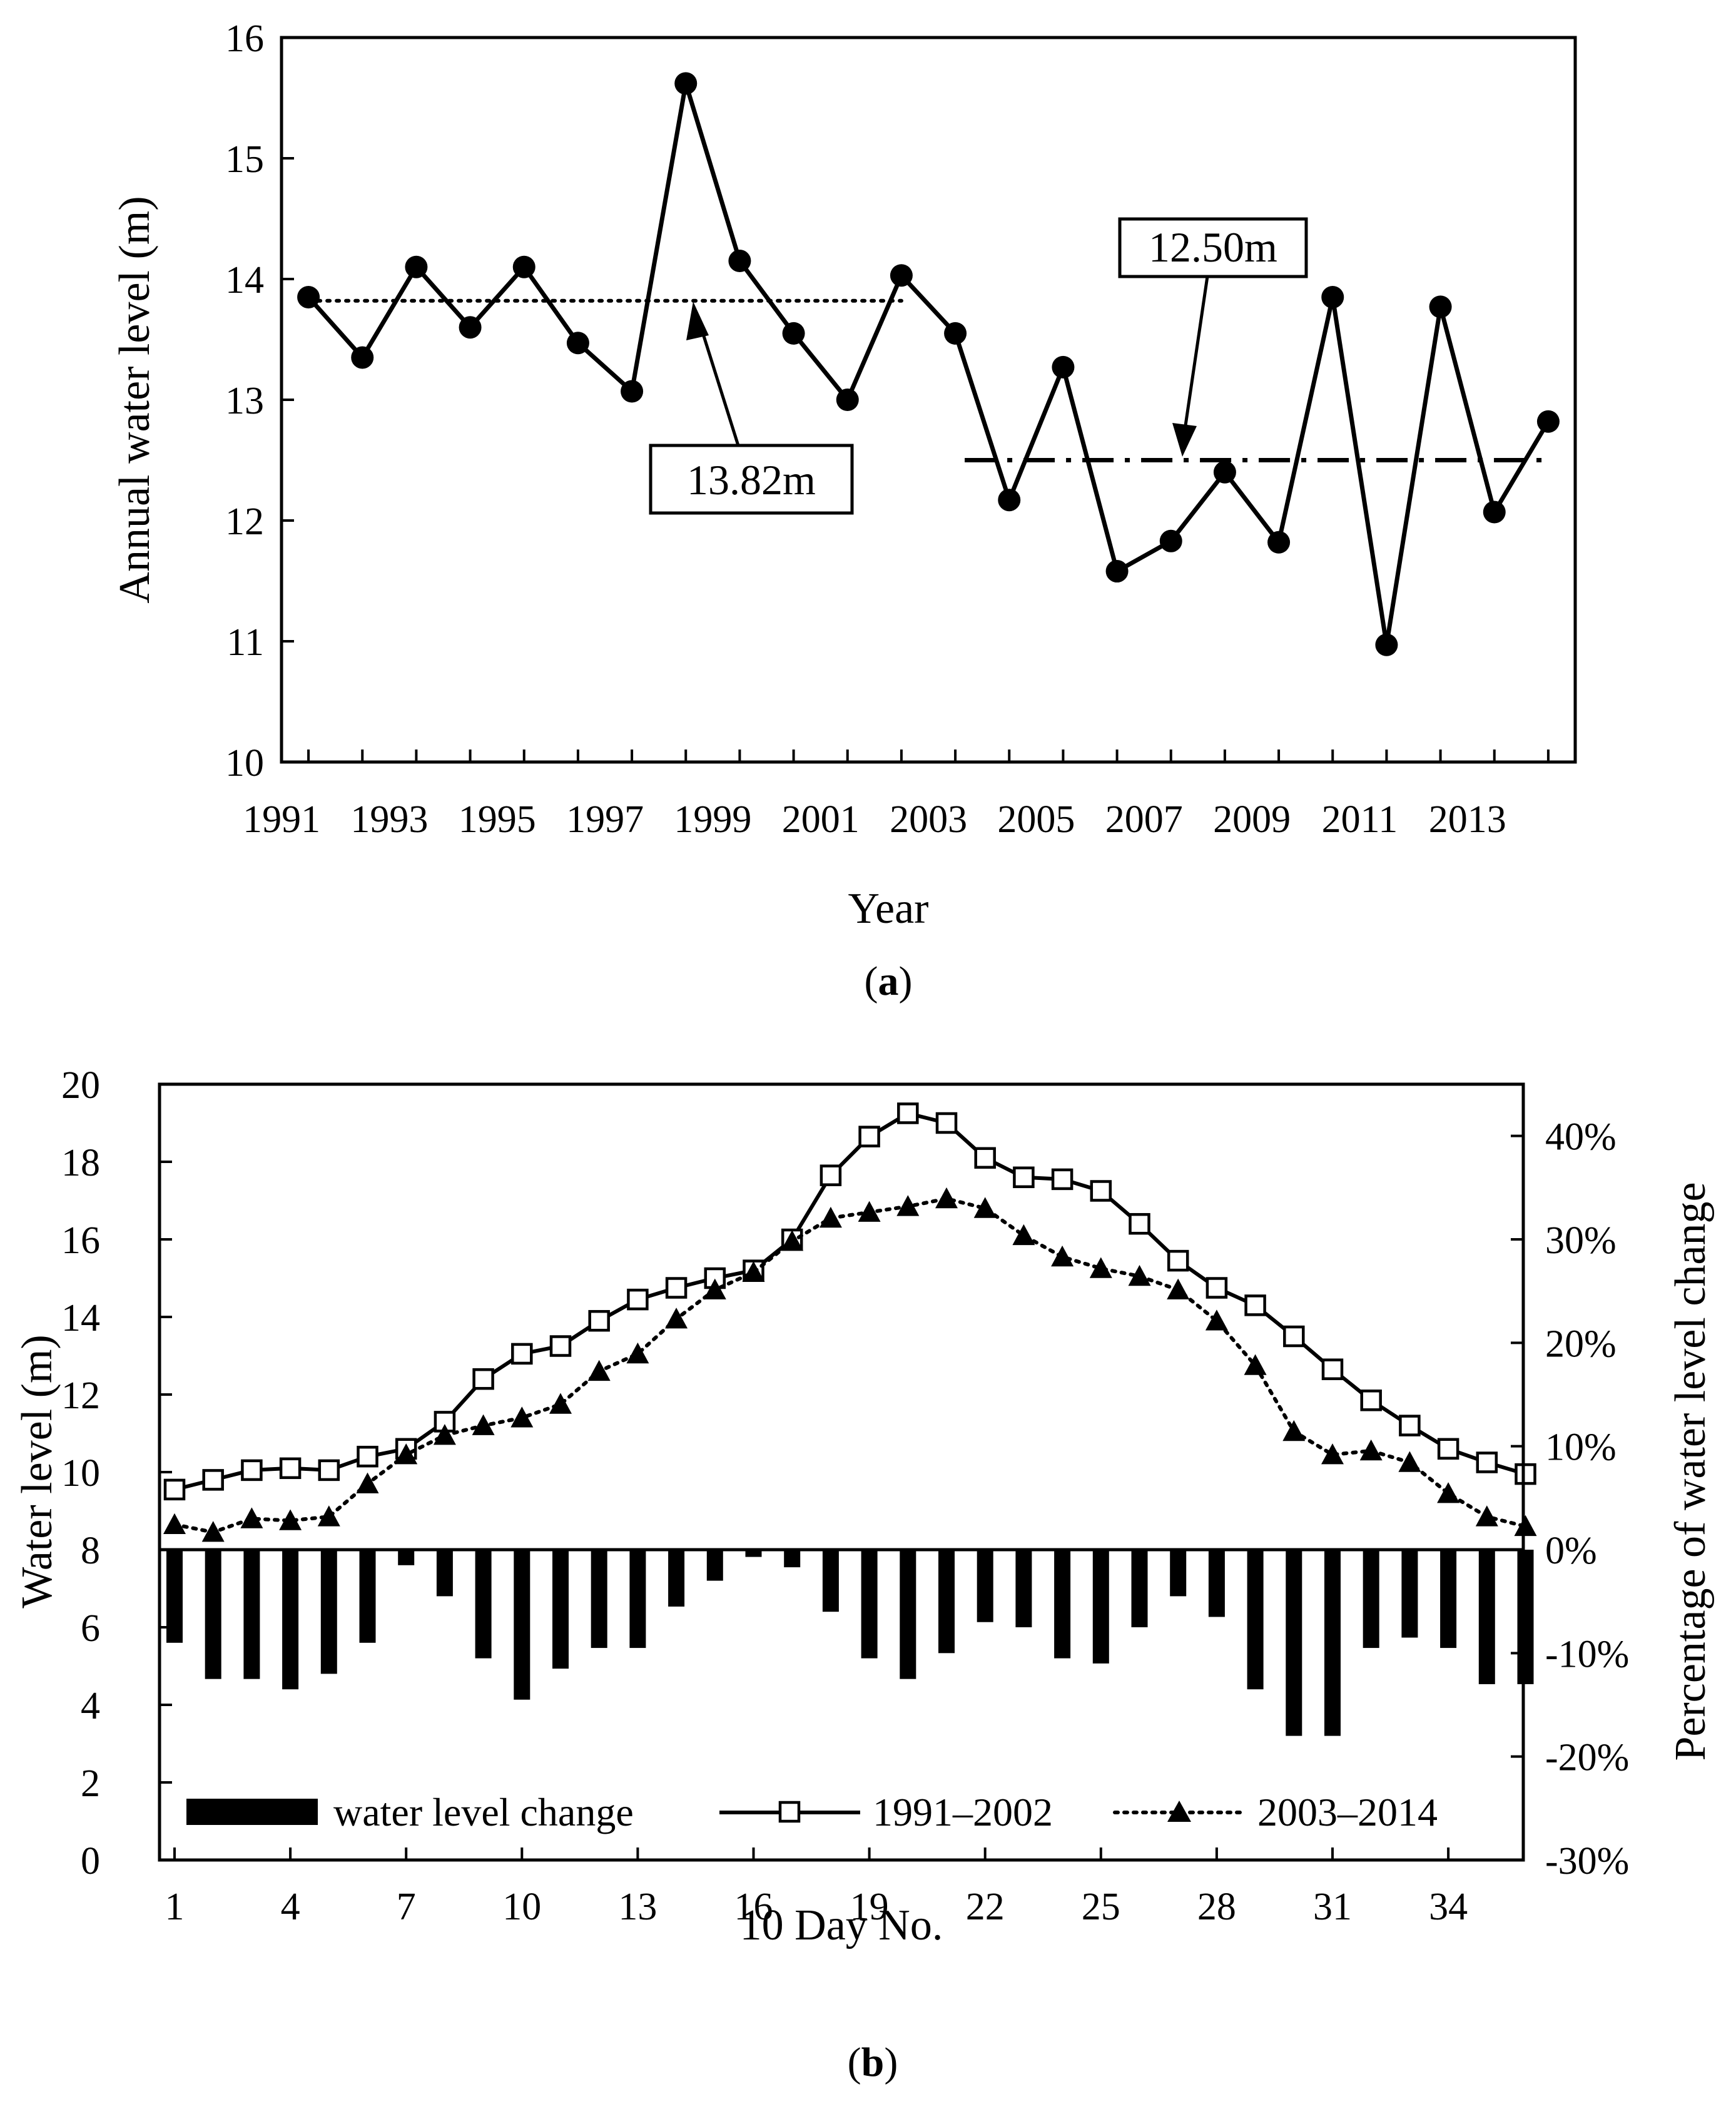 The height and width of the screenshot is (2109, 1736). What do you see at coordinates (91, 1706) in the screenshot?
I see `chart-b-y-tick-label-left: 4` at bounding box center [91, 1706].